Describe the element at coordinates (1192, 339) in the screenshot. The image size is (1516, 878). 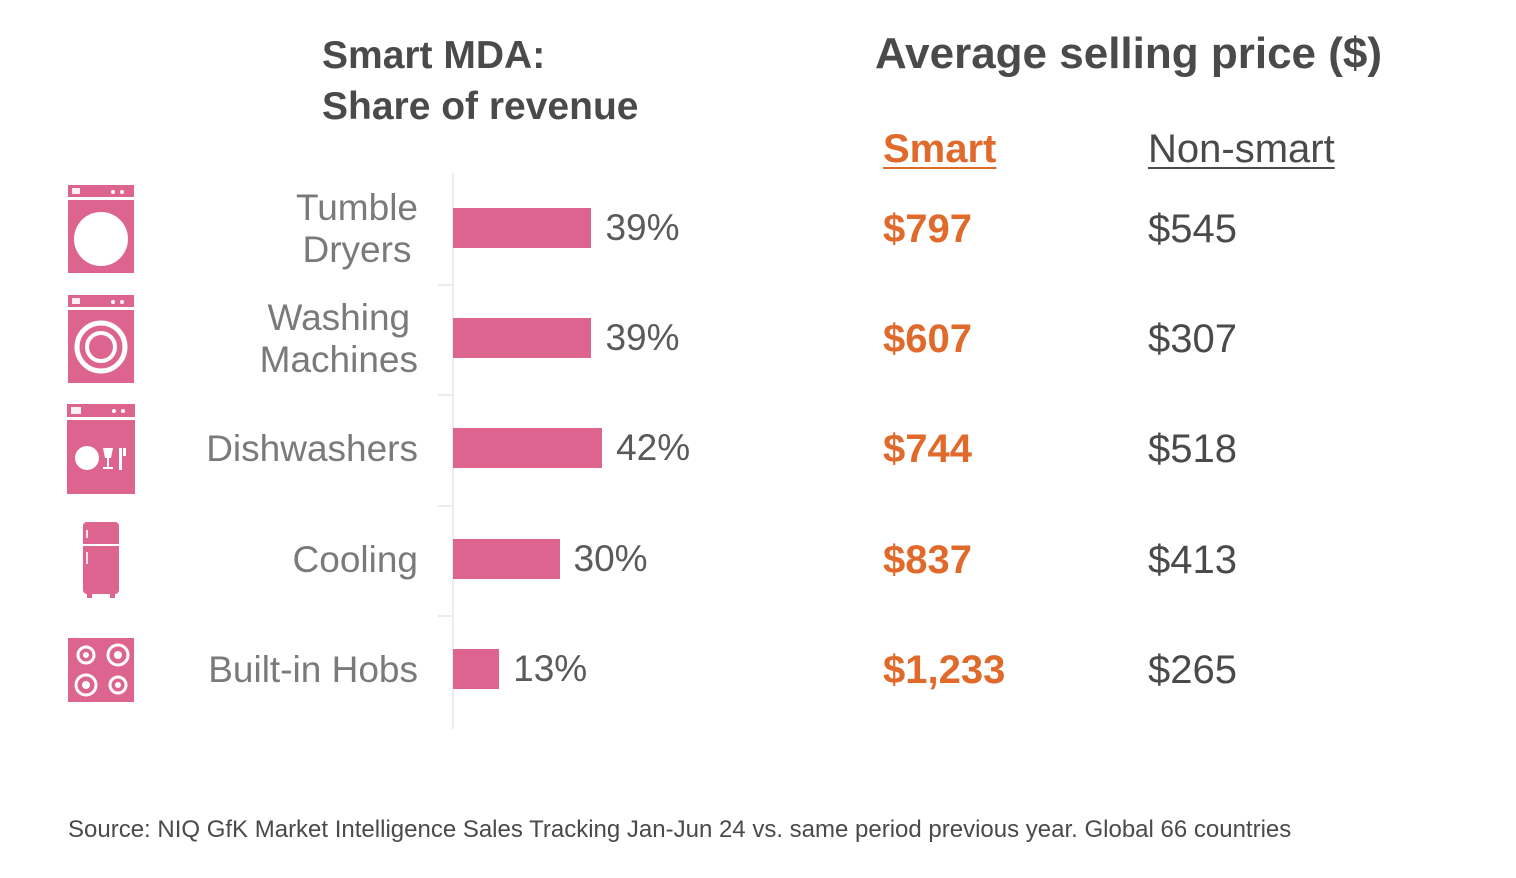
I see `non-smart-price: $307` at that location.